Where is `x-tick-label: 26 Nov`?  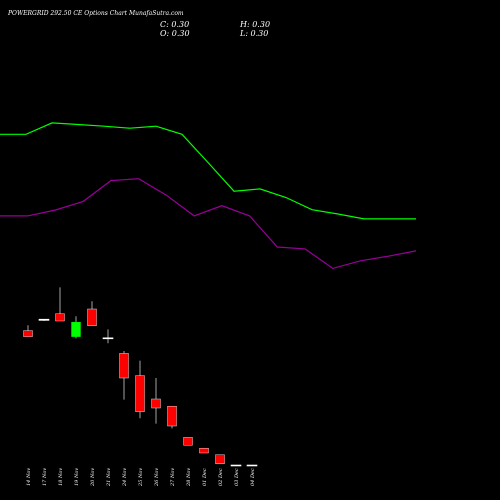 x-tick-label: 26 Nov is located at coordinates (157, 477).